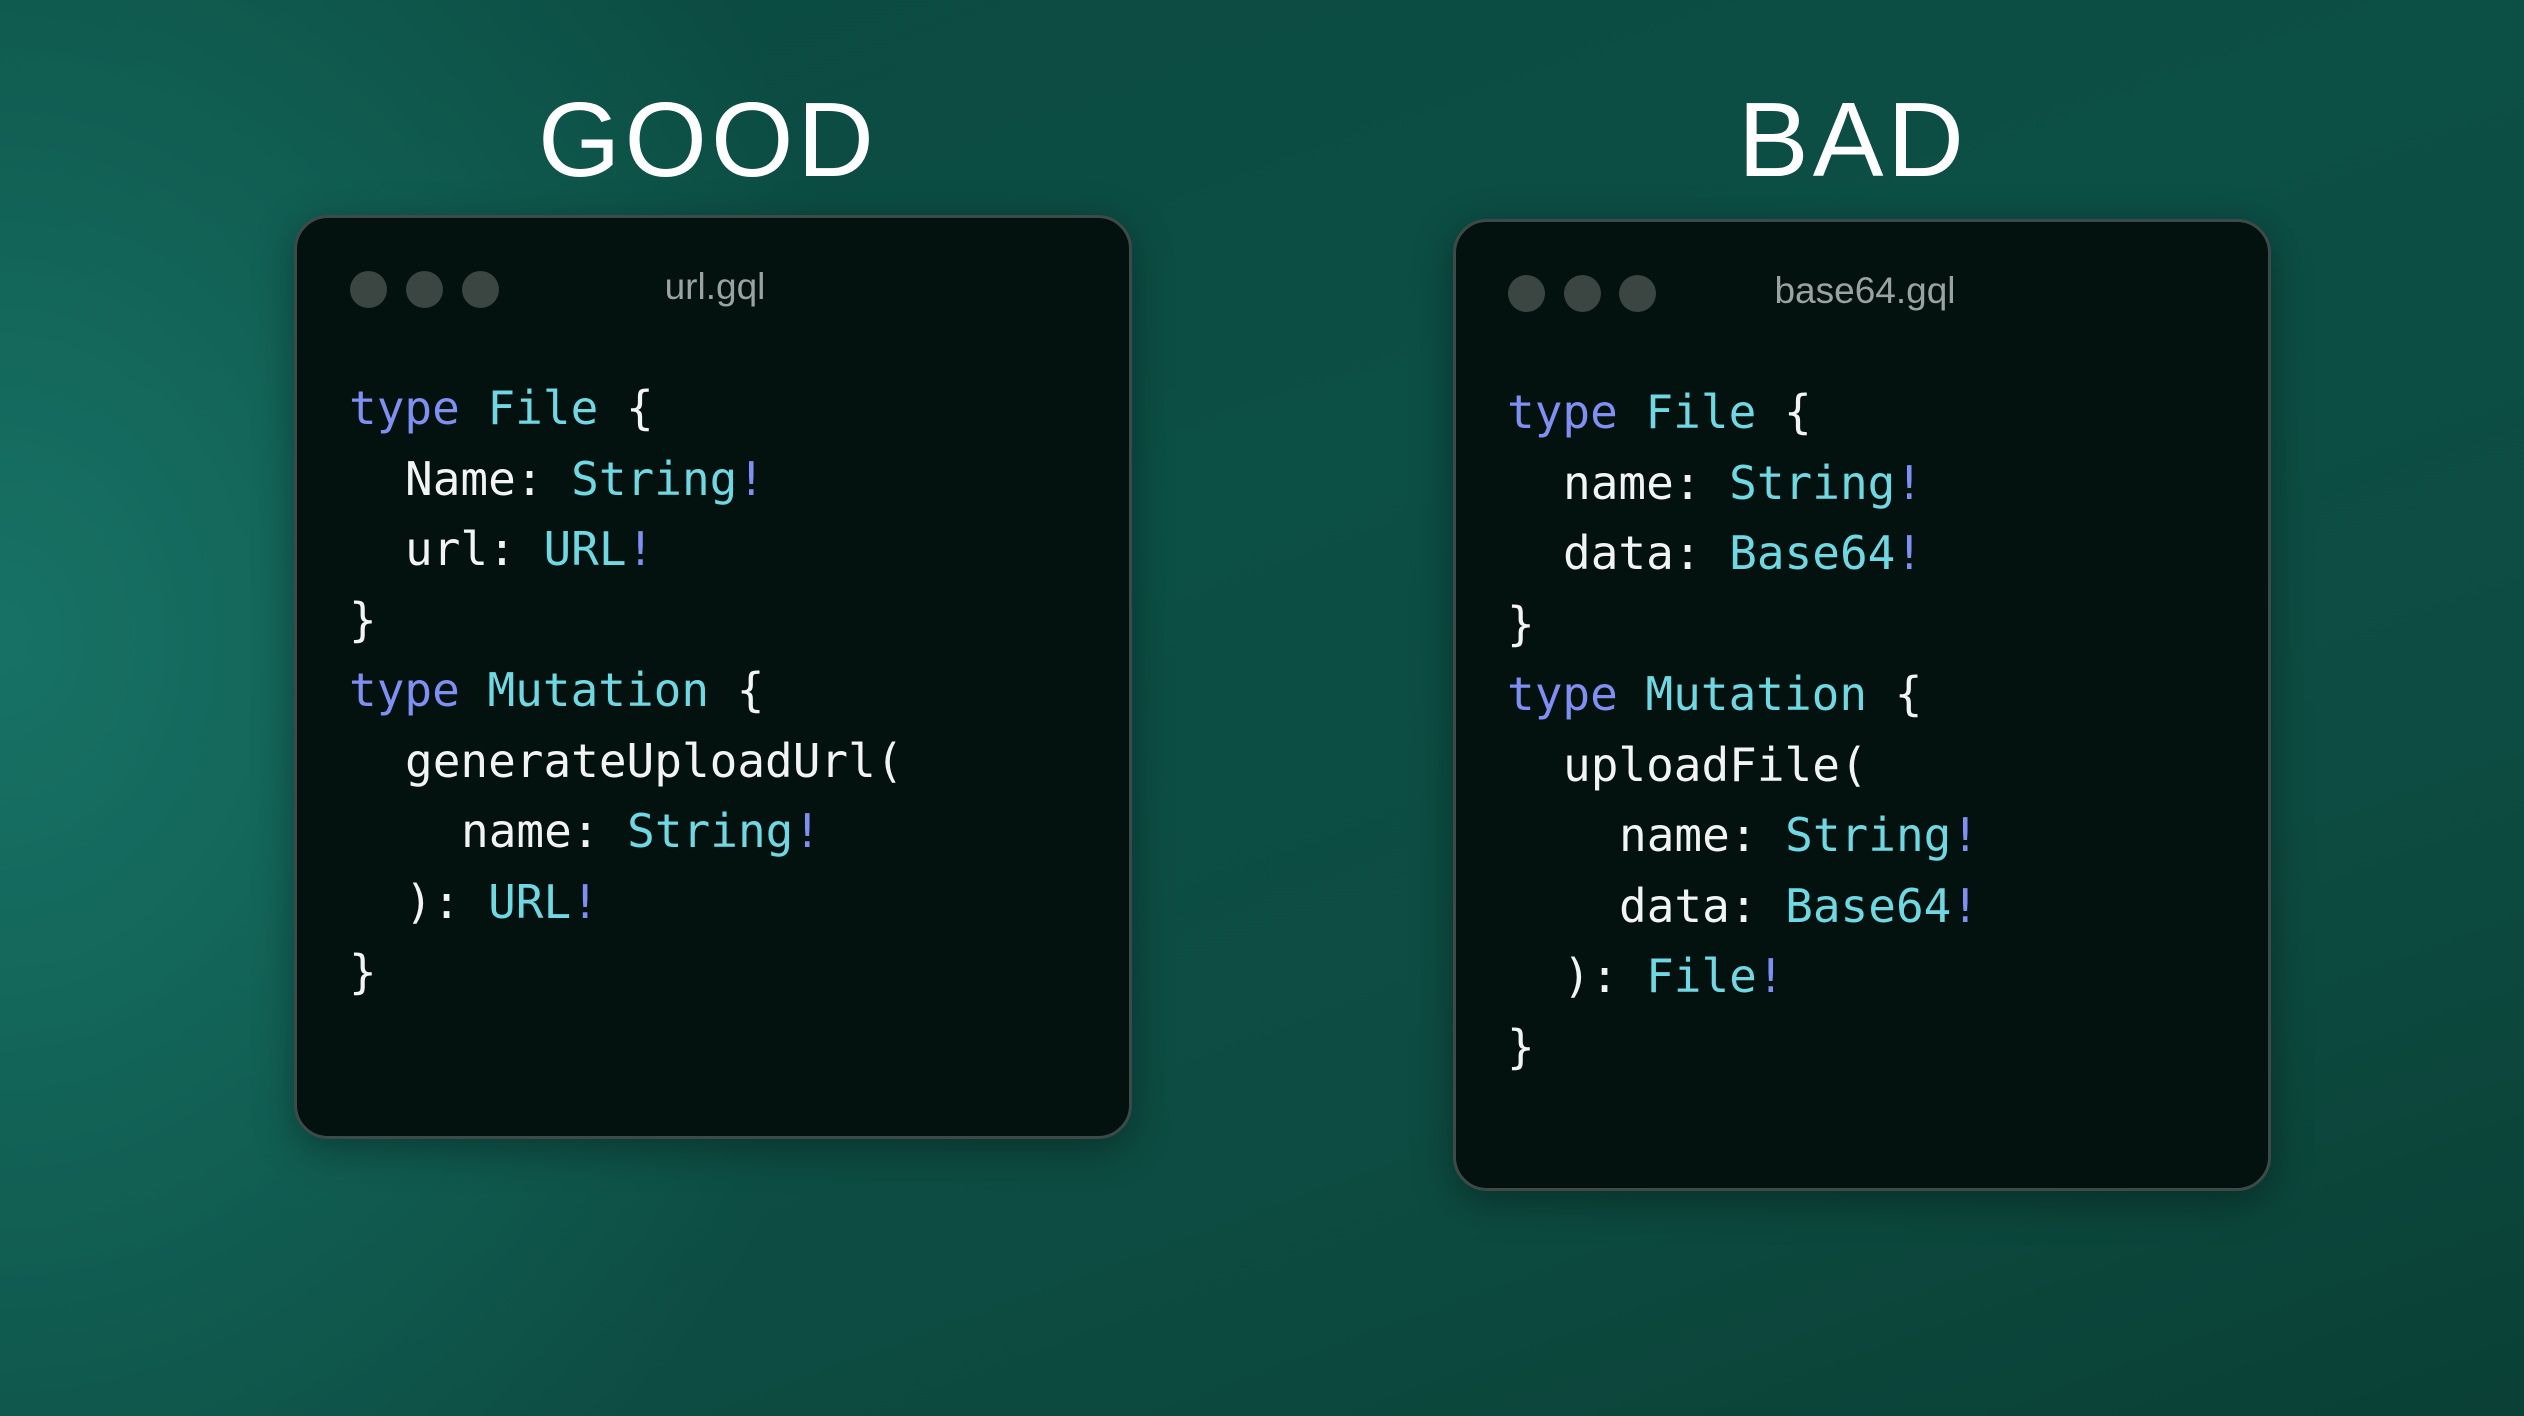  I want to click on code-line: ): URL!, so click(626, 902).